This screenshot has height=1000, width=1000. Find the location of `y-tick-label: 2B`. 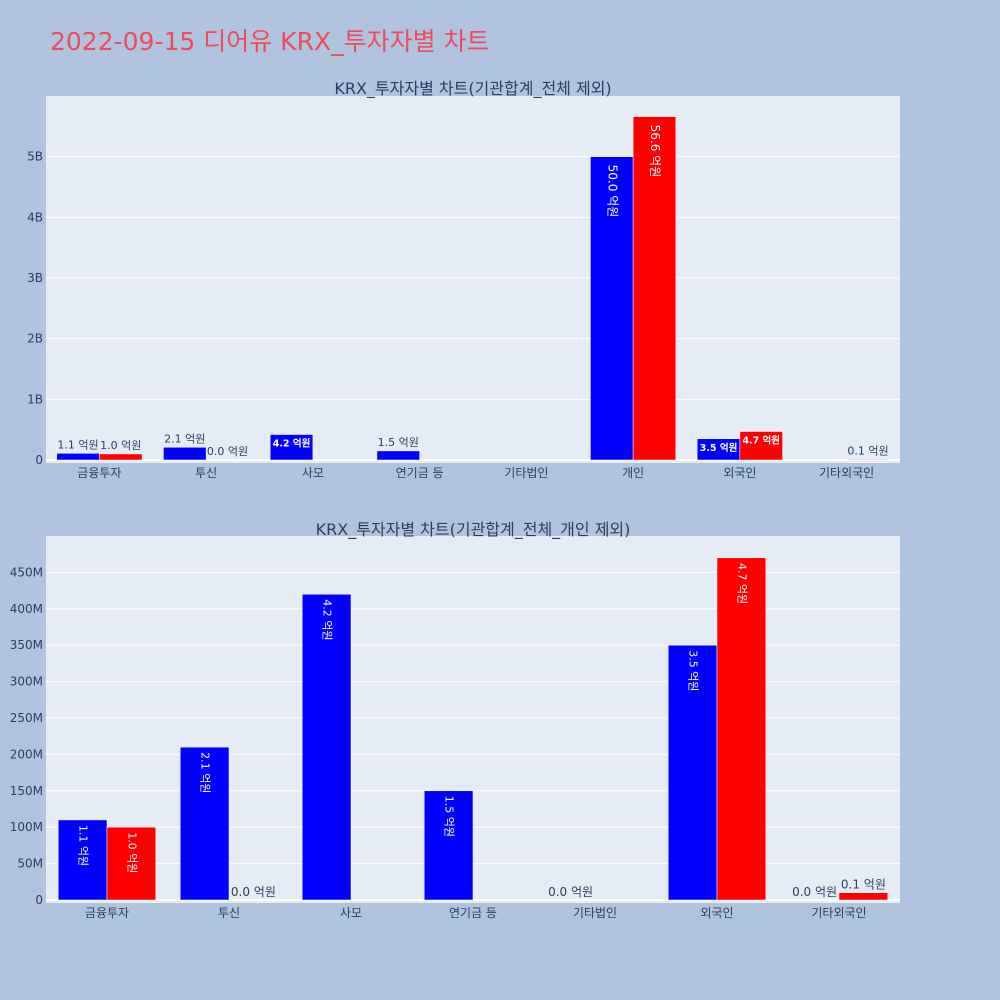

y-tick-label: 2B is located at coordinates (35, 339).